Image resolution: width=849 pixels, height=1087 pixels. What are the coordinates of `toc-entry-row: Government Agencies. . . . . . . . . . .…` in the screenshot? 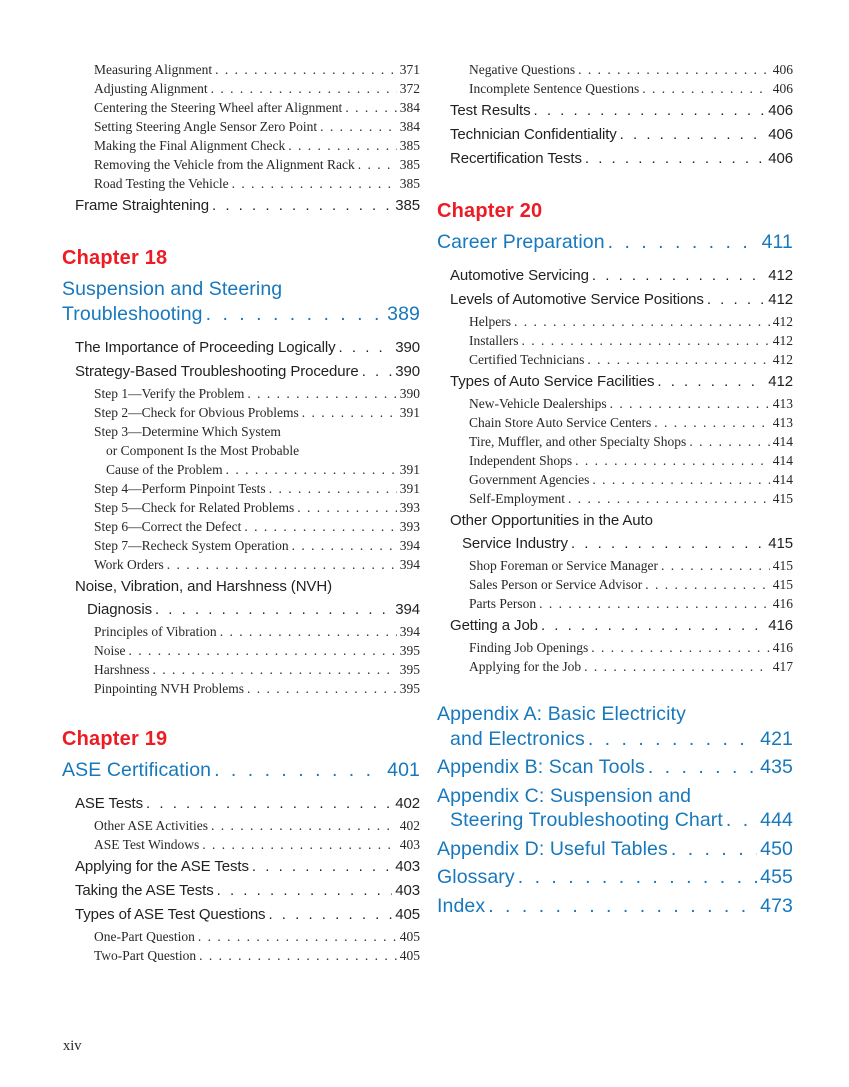 It's located at (631, 479).